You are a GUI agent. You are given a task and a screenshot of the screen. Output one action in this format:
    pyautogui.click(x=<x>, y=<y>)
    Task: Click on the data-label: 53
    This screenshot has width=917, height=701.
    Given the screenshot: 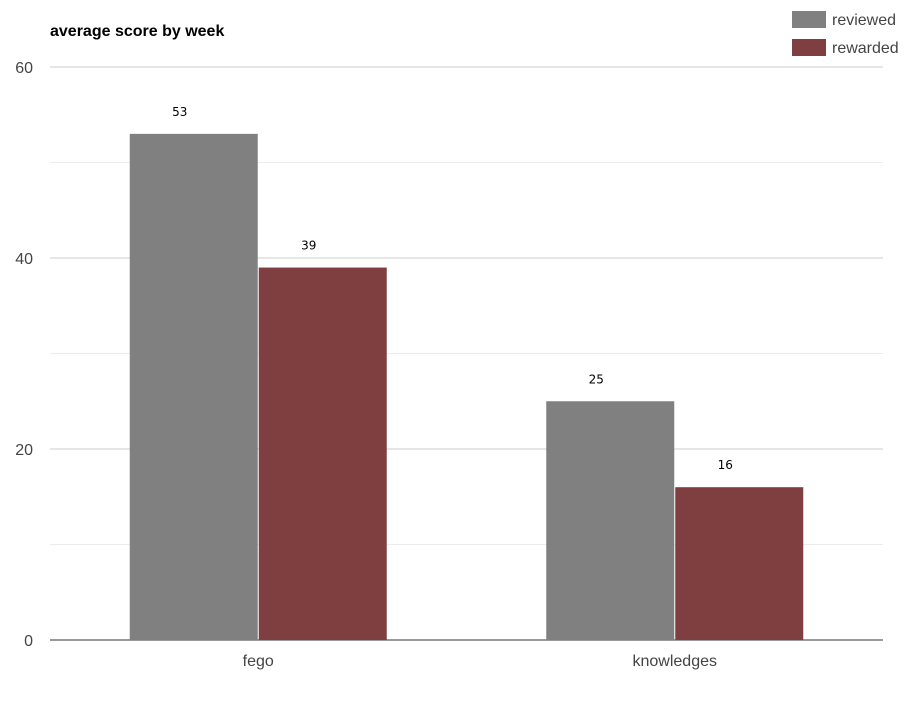 What is the action you would take?
    pyautogui.click(x=179, y=112)
    